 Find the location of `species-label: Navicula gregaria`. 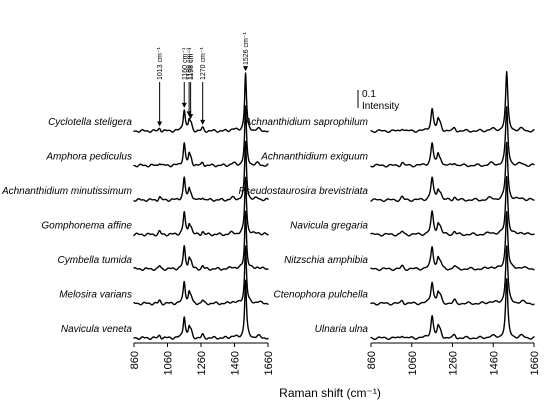

species-label: Navicula gregaria is located at coordinates (329, 226).